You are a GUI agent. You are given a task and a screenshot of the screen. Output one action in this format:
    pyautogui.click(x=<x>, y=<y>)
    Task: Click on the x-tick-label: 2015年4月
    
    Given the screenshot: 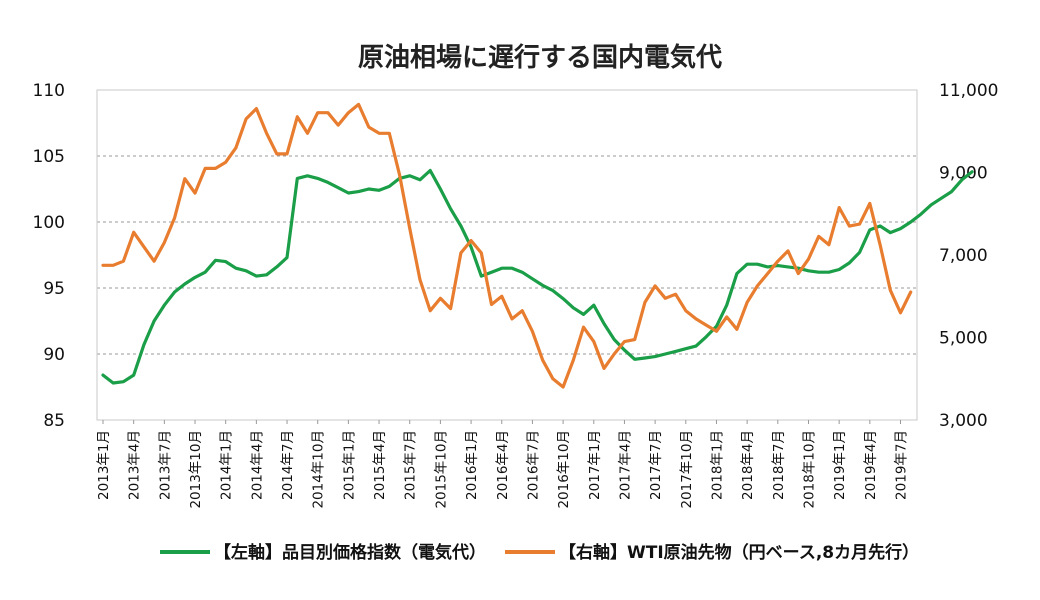 What is the action you would take?
    pyautogui.click(x=380, y=465)
    